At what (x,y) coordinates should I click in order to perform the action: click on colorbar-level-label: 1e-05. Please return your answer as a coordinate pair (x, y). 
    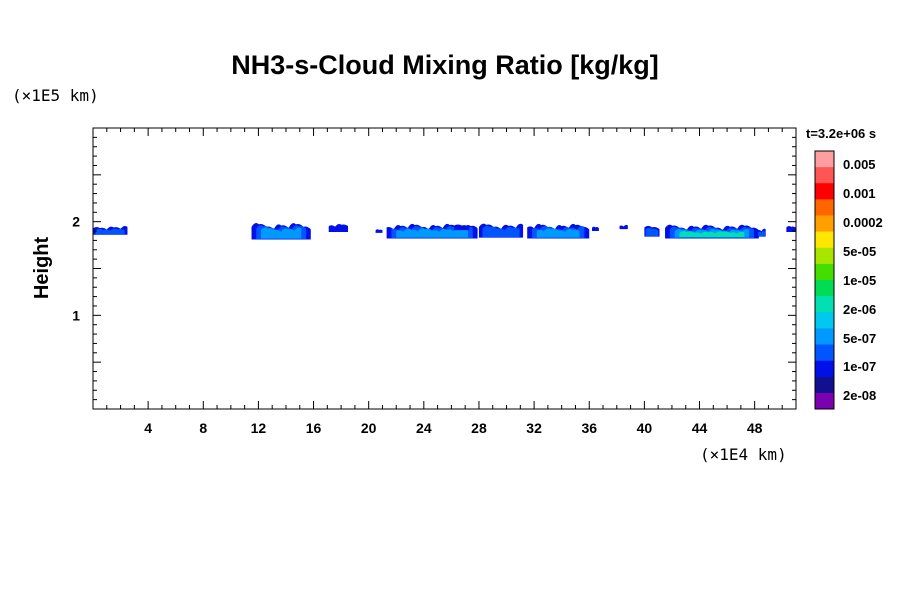
    Looking at the image, I should click on (859, 280).